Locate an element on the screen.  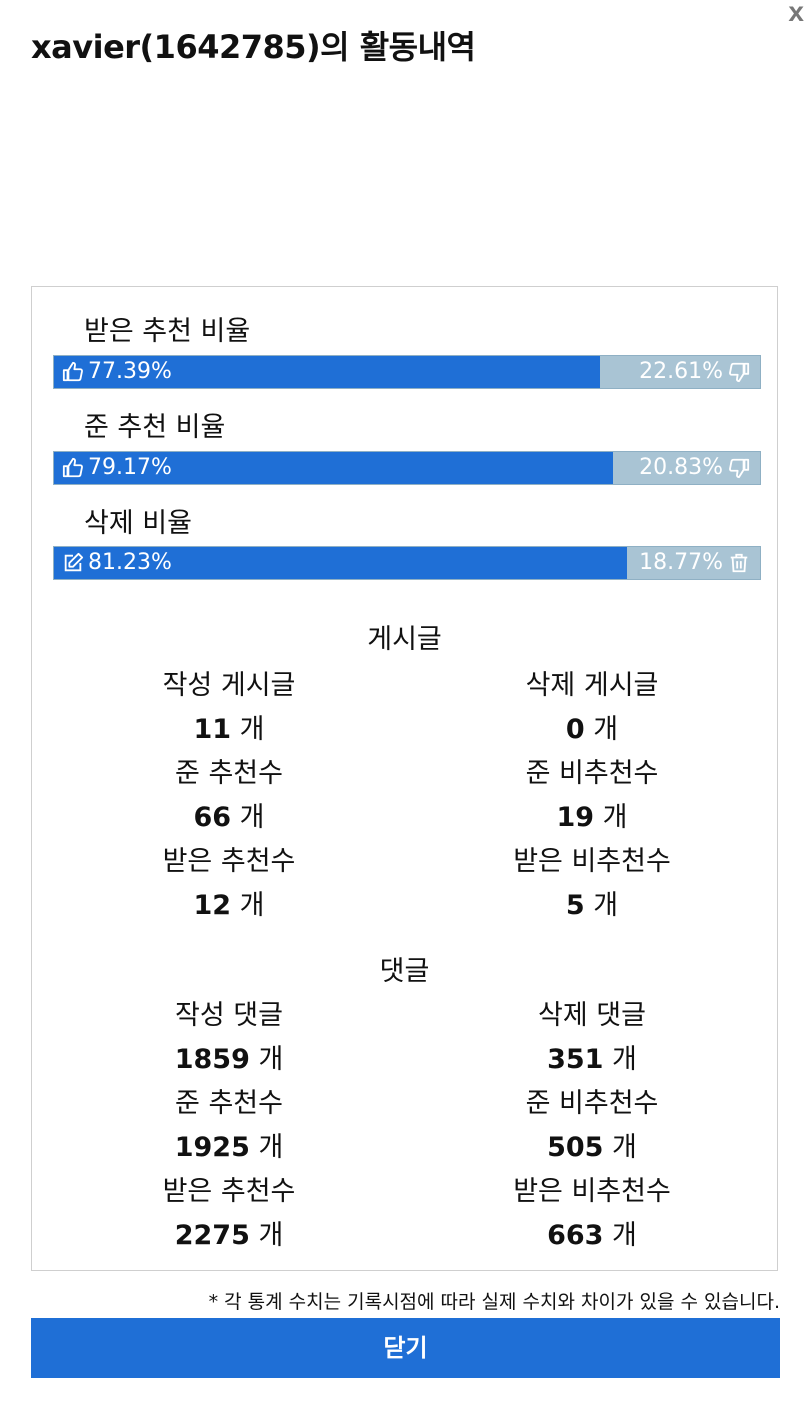
close-button: 닫기 is located at coordinates (405, 1348).